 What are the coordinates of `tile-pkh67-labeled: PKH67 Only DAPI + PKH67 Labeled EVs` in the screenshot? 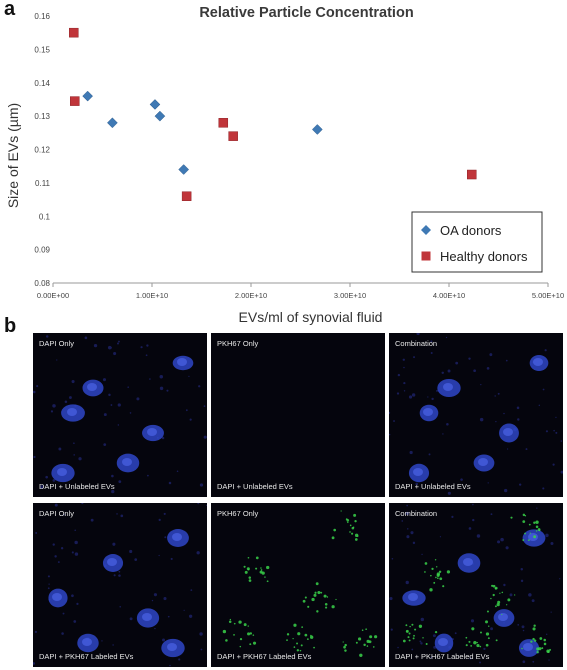 It's located at (298, 585).